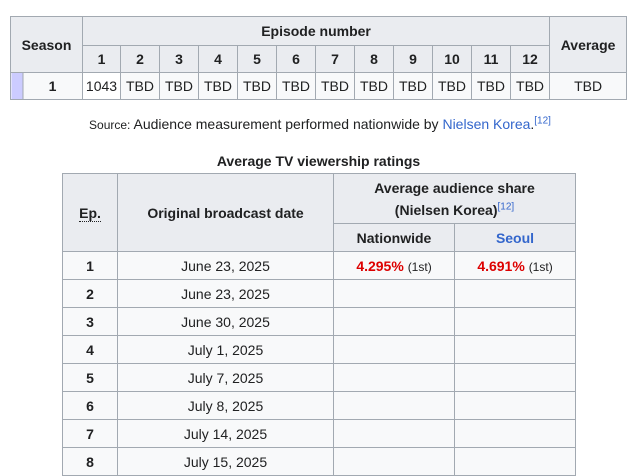  I want to click on nielsen-korea-link: Nielsen Korea, so click(486, 124).